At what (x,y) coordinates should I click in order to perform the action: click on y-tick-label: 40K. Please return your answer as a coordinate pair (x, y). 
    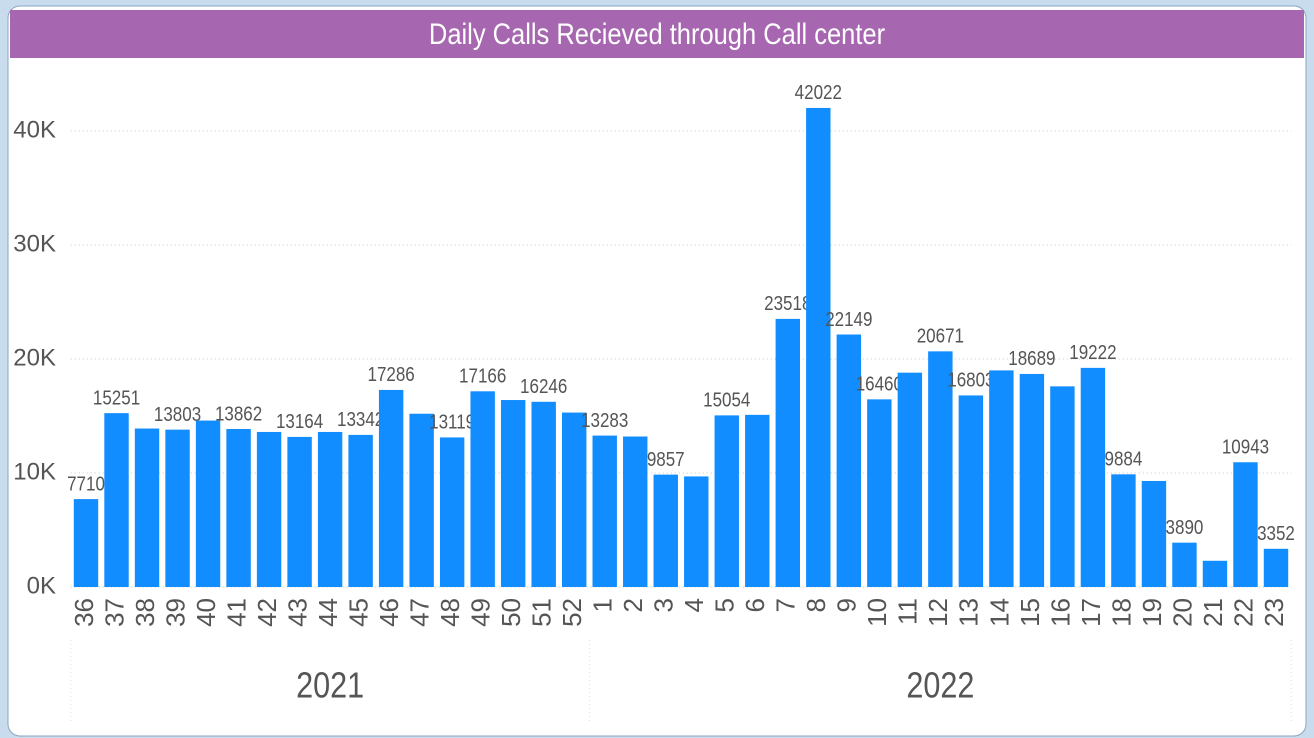
    Looking at the image, I should click on (34, 129).